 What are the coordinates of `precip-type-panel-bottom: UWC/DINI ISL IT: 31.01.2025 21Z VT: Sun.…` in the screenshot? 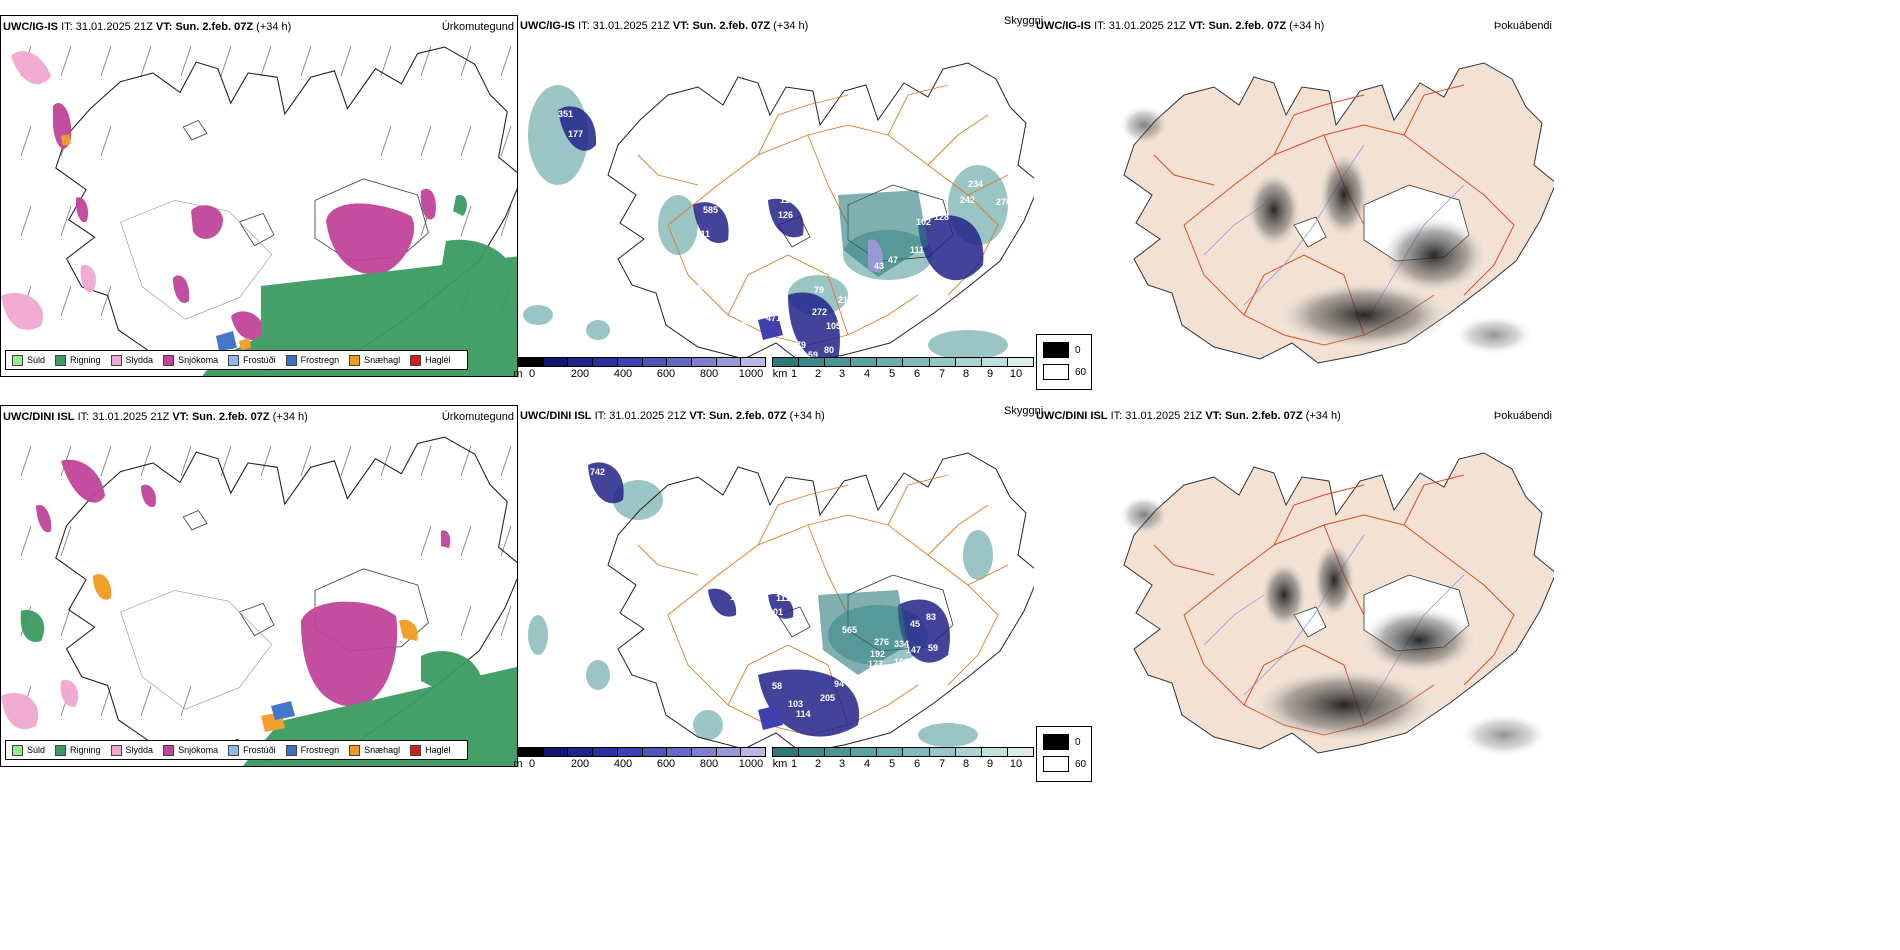 It's located at (259, 586).